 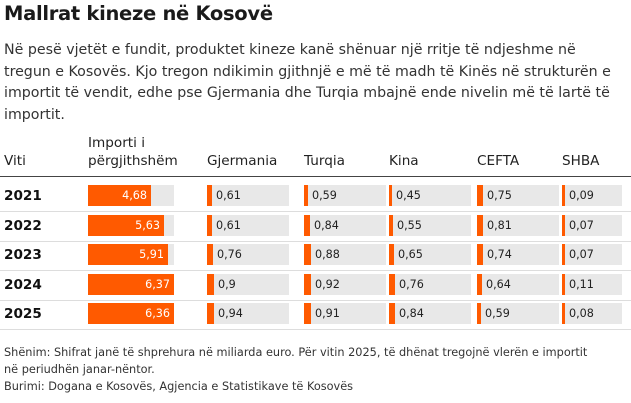 What do you see at coordinates (518, 254) in the screenshot?
I see `bar-track-cefta: 0,74` at bounding box center [518, 254].